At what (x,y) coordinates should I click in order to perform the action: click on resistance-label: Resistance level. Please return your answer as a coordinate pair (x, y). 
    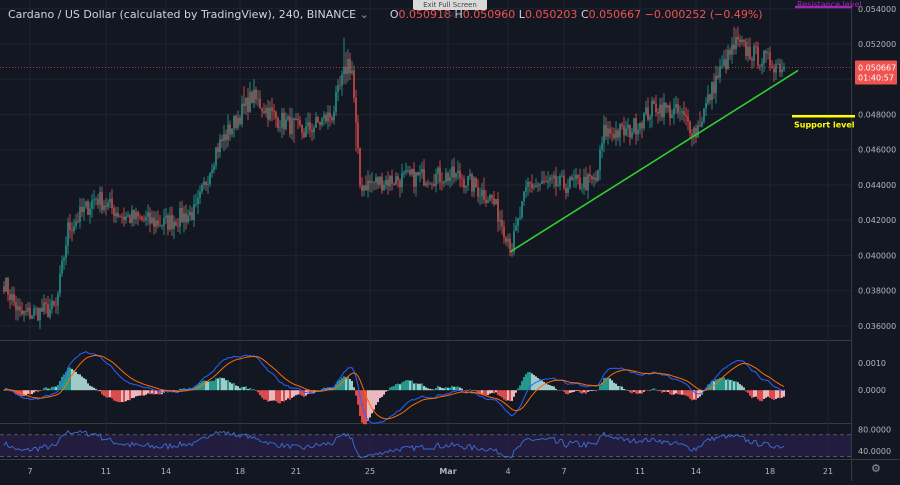
    Looking at the image, I should click on (829, 4).